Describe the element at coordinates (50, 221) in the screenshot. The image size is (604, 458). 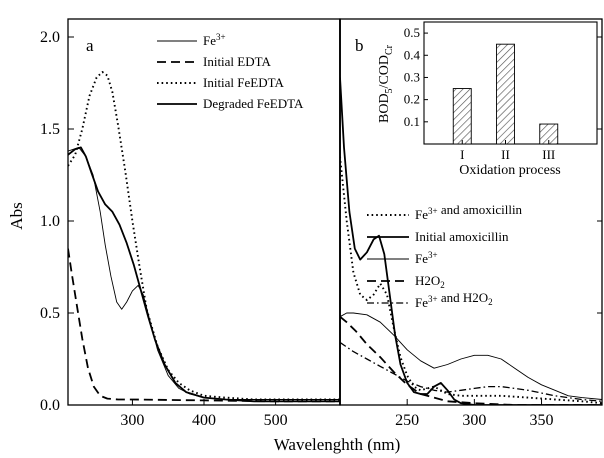
I see `y-tick-label: 1.0` at that location.